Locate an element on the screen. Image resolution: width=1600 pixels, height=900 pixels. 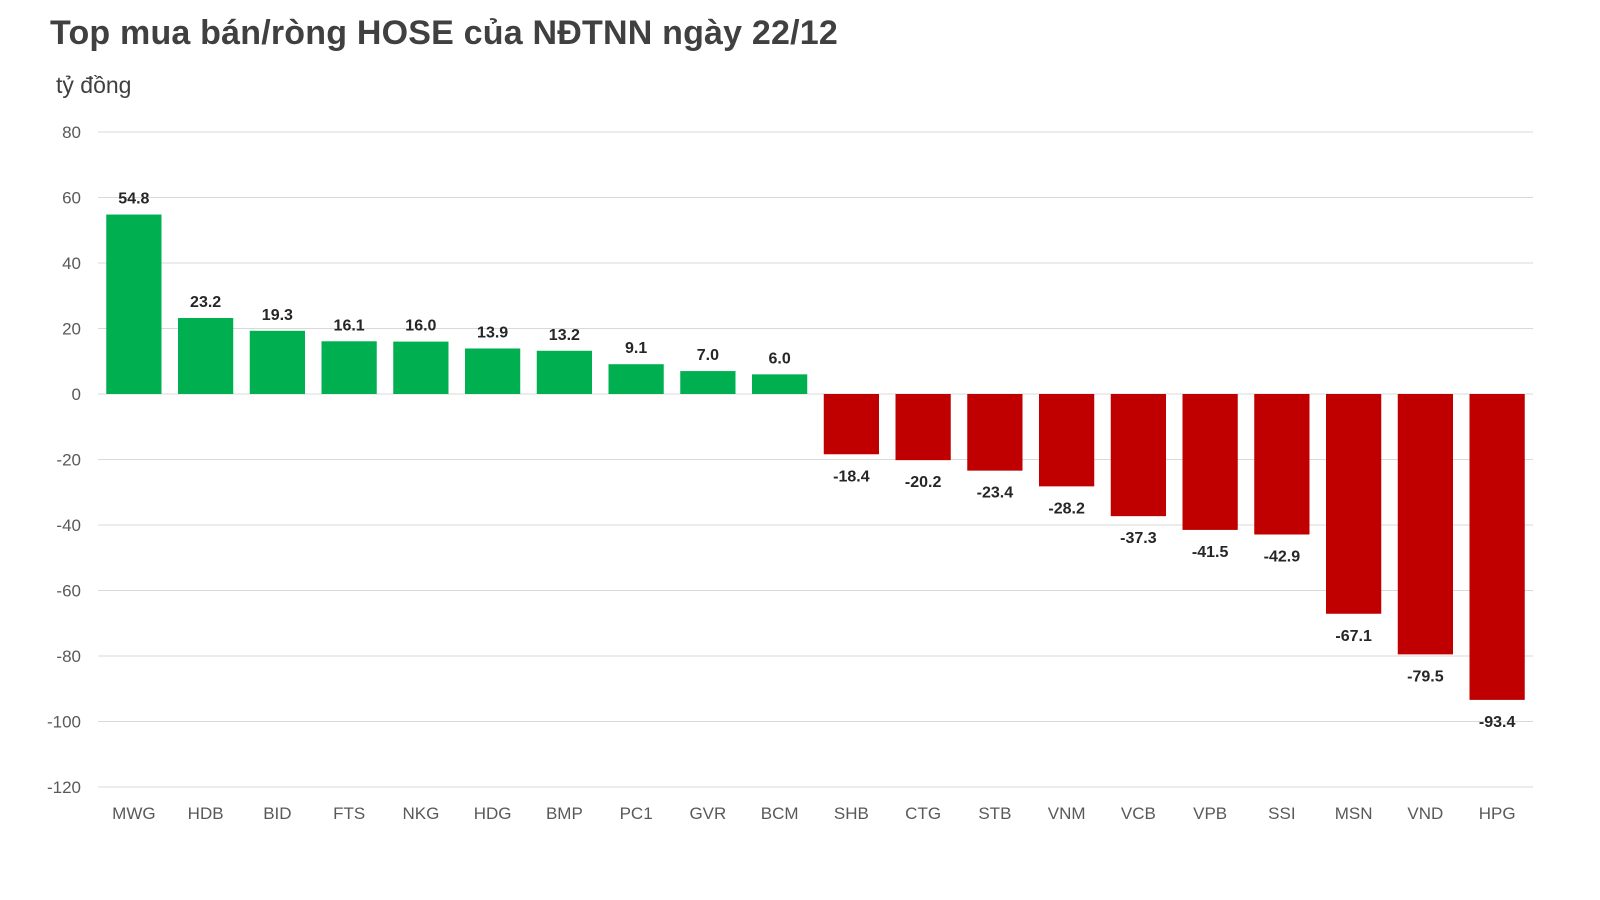
value-label-nkg: 16.0 is located at coordinates (420, 326).